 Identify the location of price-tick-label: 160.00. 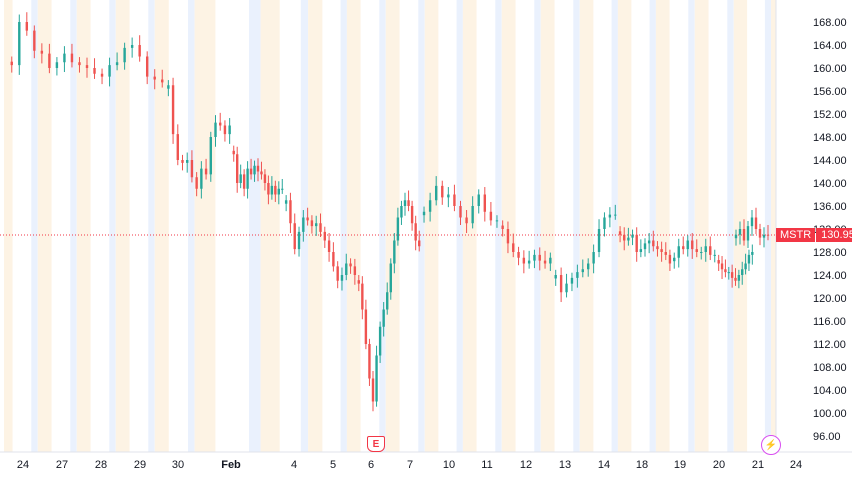
(830, 69).